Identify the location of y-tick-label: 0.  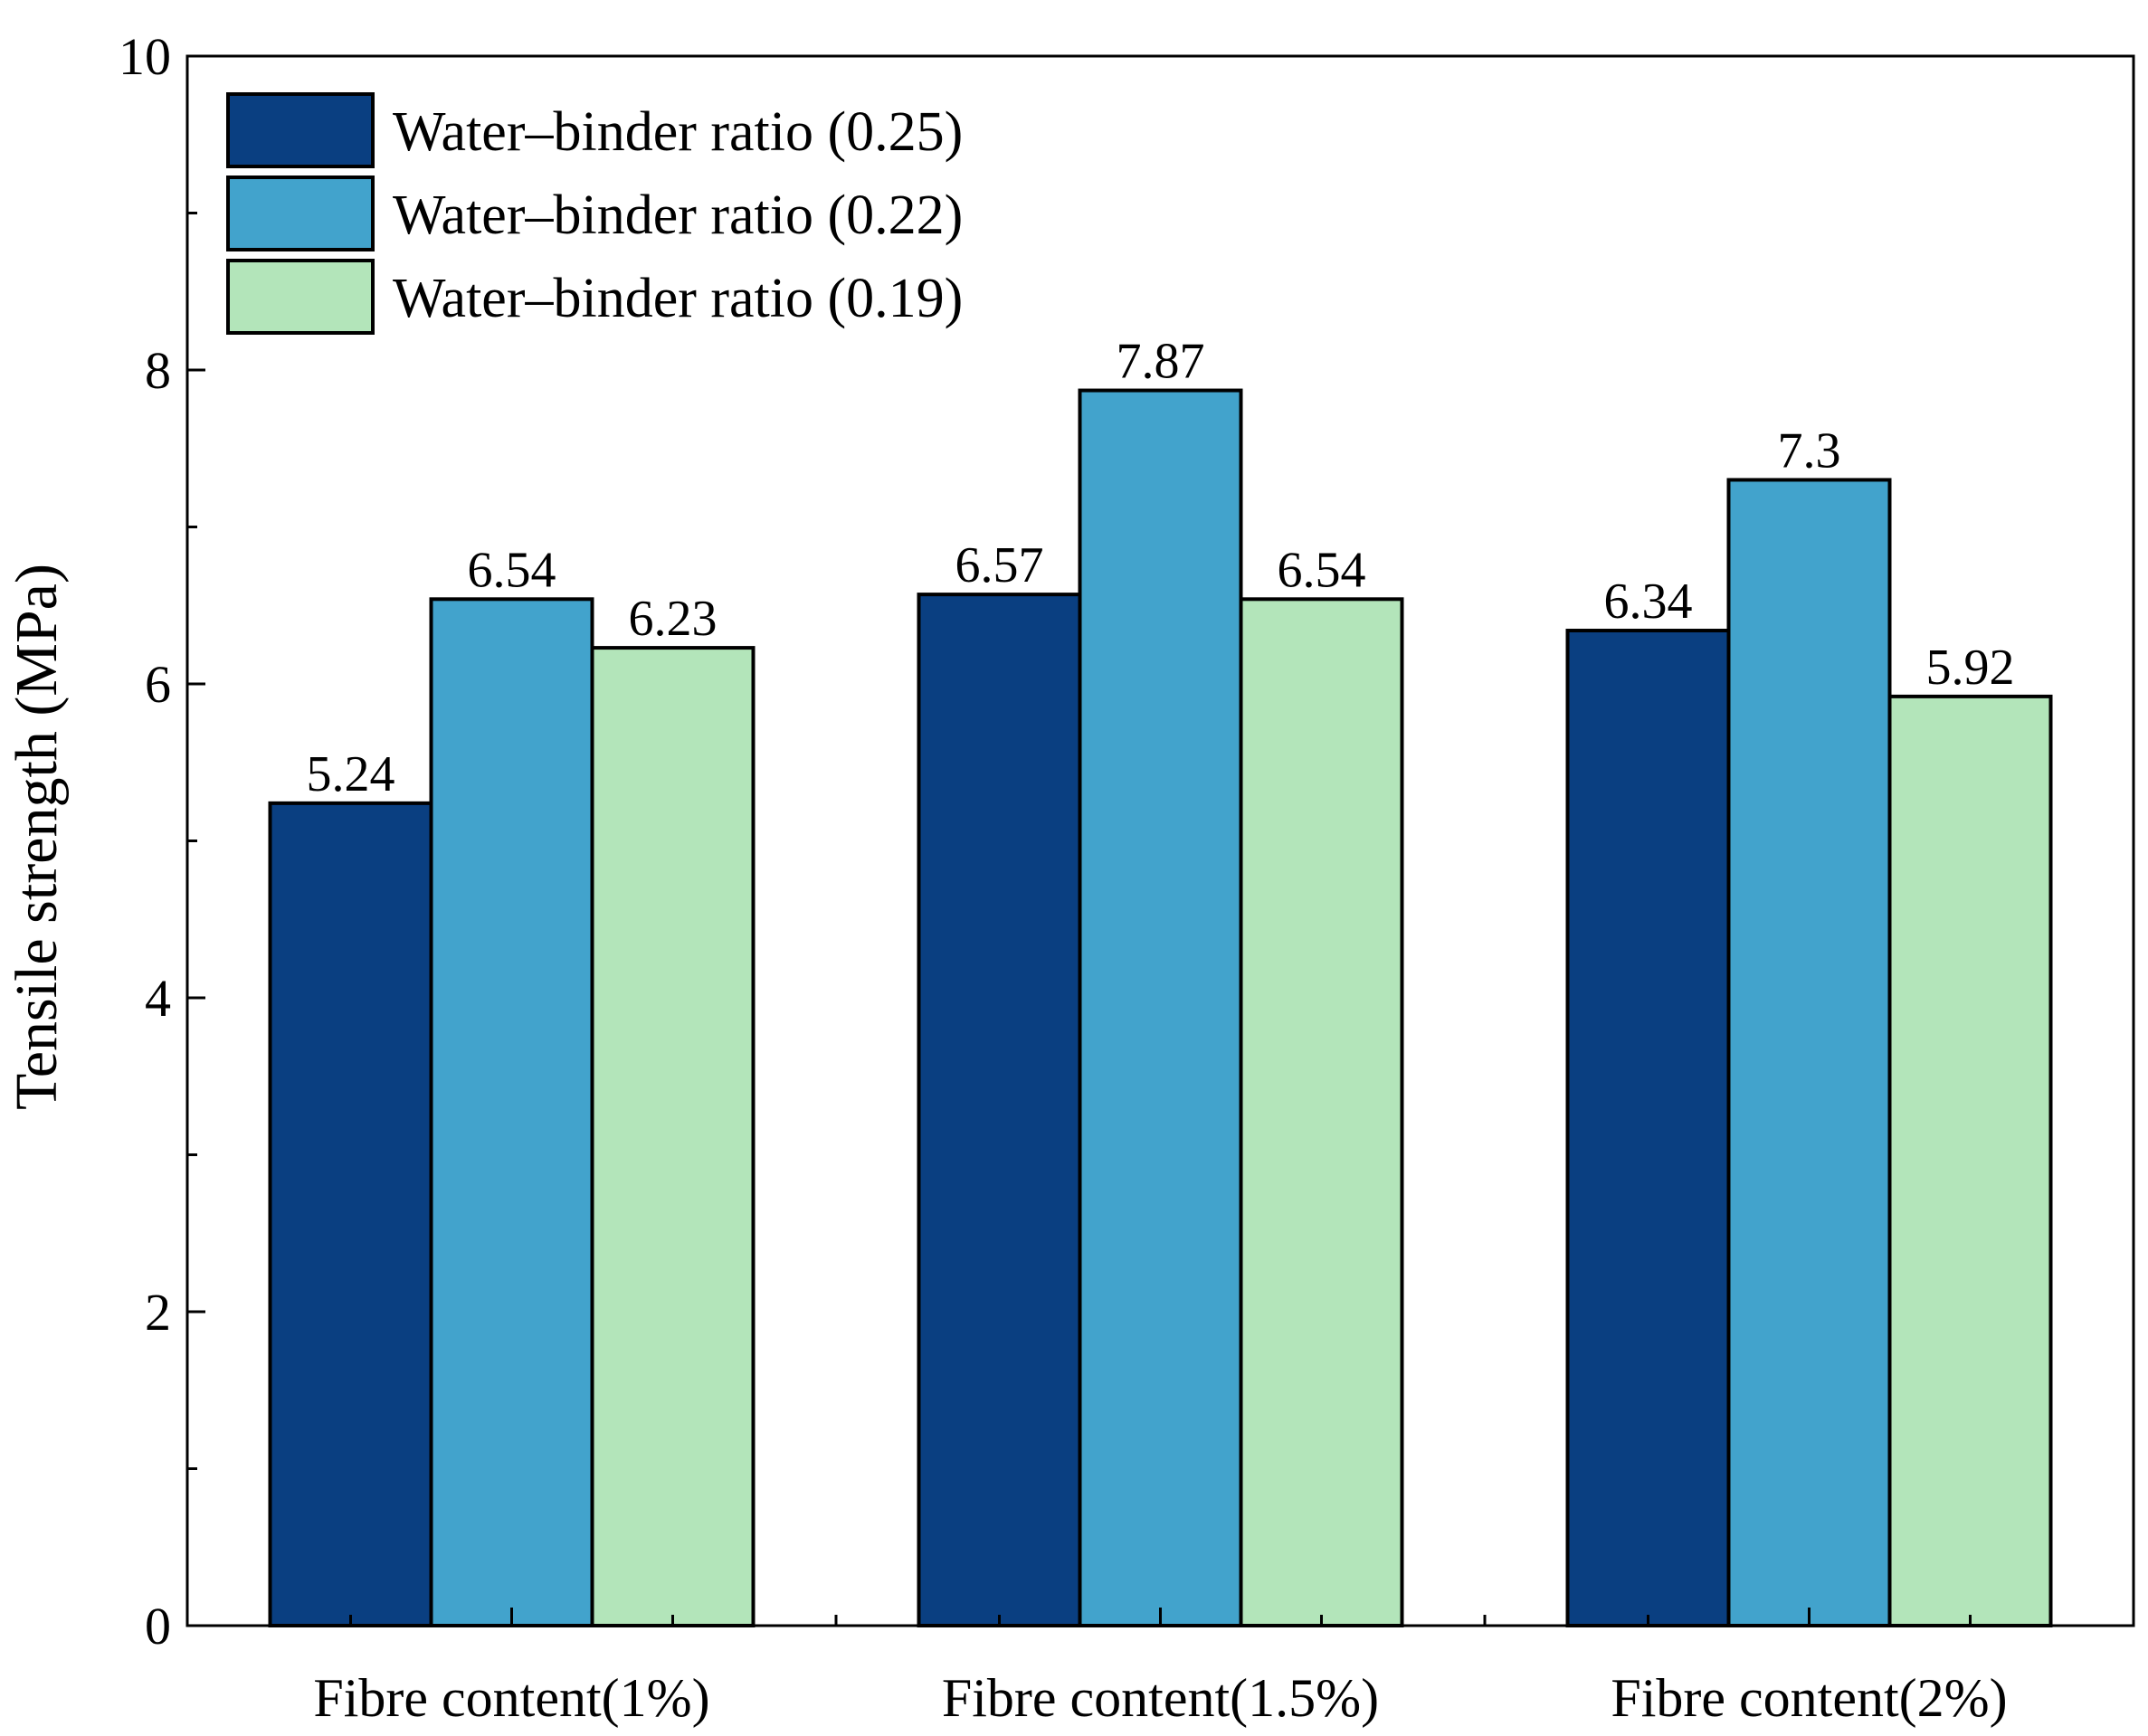
(158, 1626).